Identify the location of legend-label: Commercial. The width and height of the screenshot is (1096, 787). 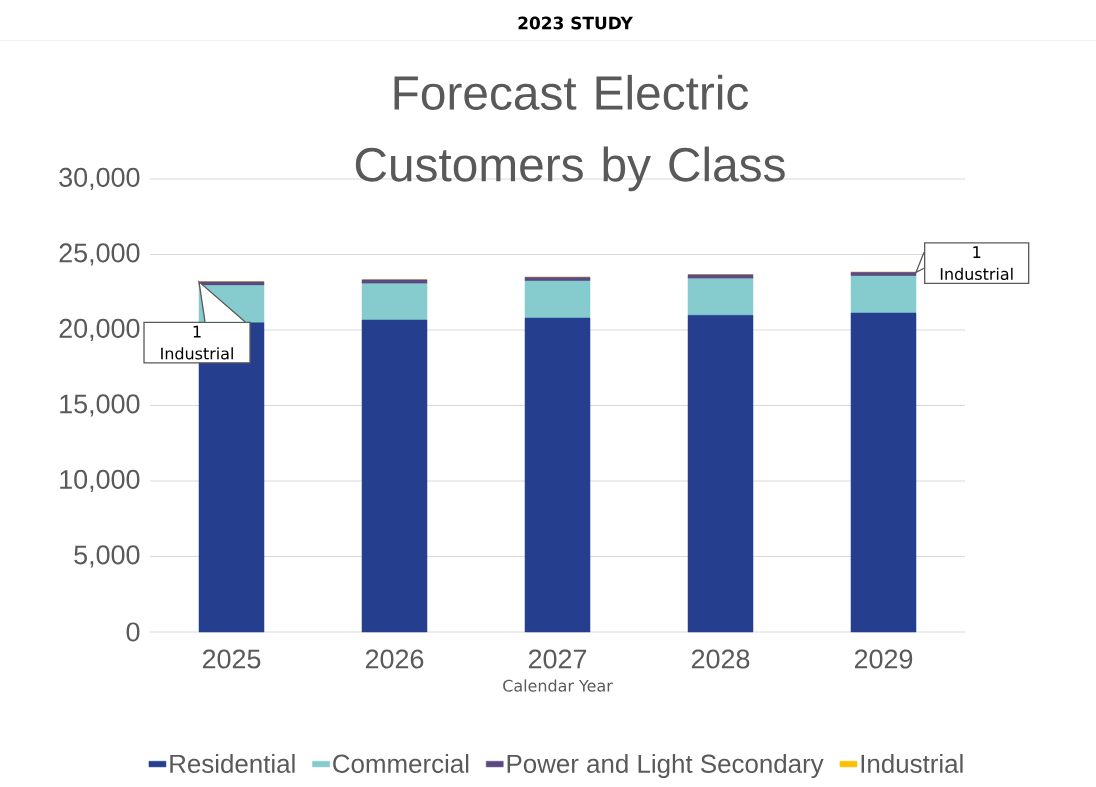
(401, 763).